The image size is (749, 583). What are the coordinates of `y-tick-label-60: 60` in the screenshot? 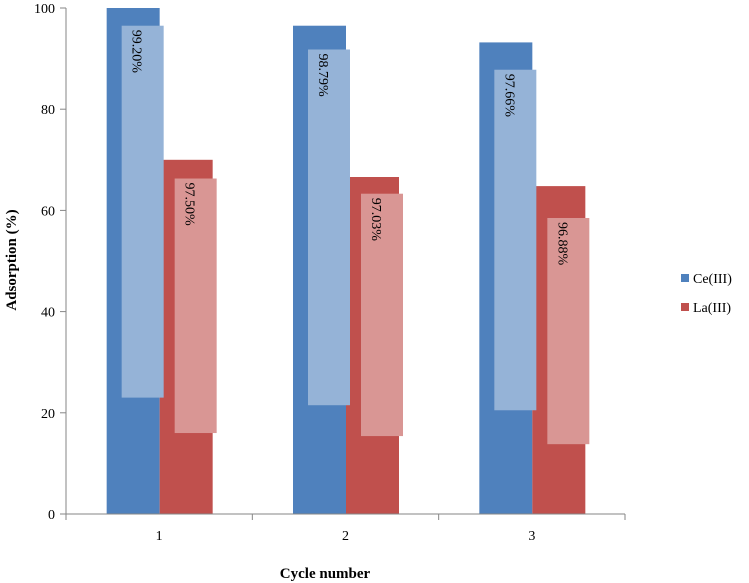 It's located at (48, 211).